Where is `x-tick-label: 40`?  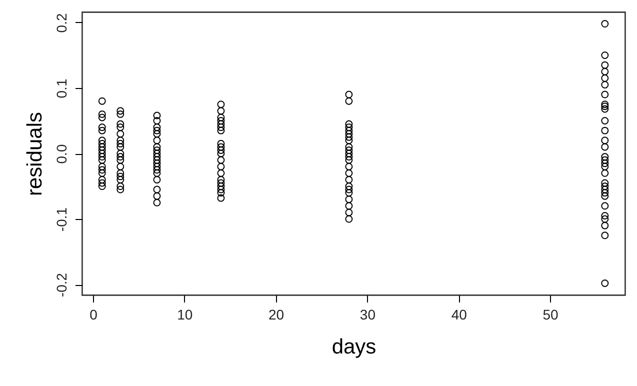
x-tick-label: 40 is located at coordinates (459, 314).